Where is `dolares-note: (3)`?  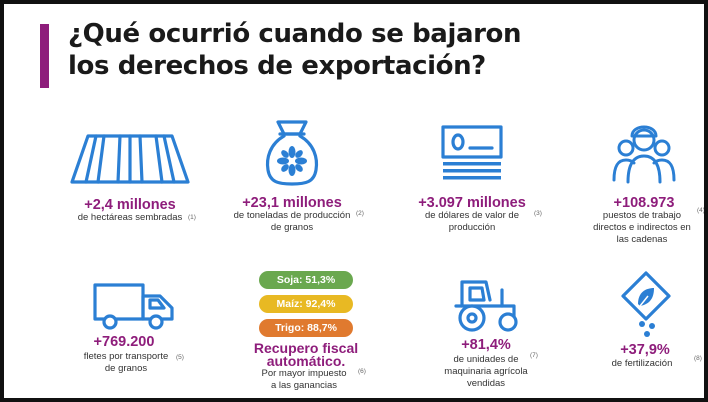
dolares-note: (3) is located at coordinates (538, 213).